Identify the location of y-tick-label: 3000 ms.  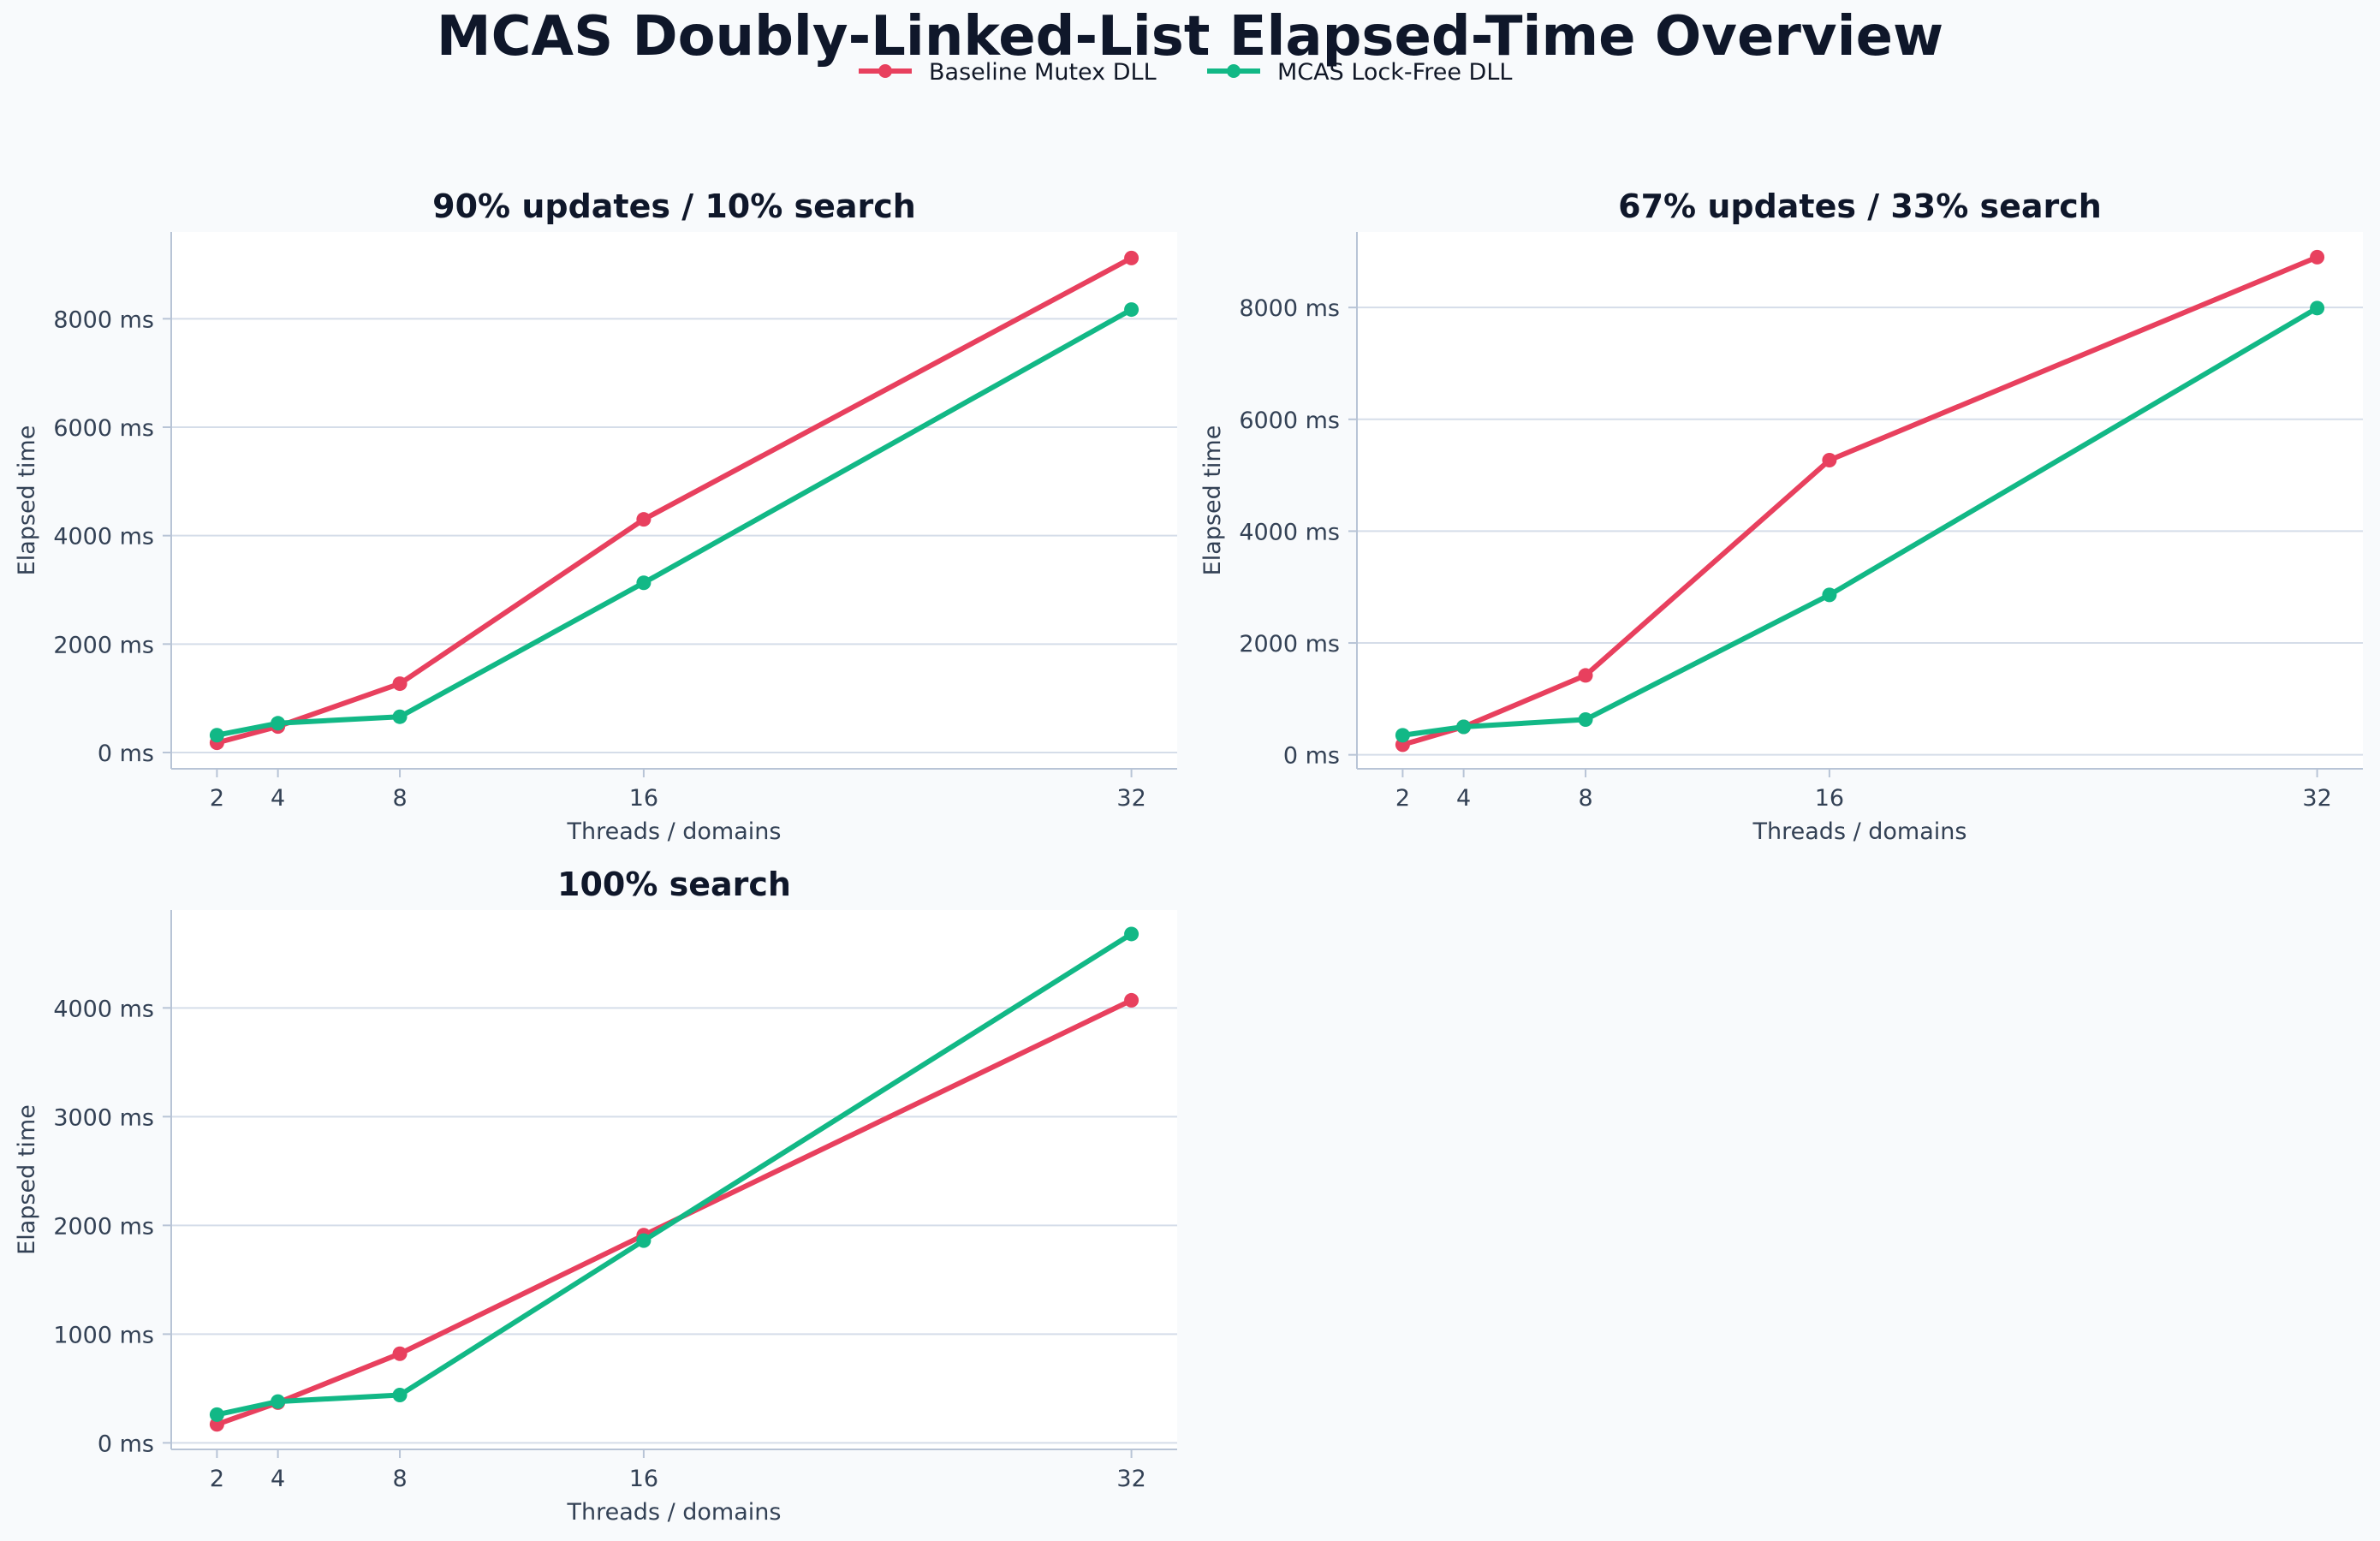
(103, 1118).